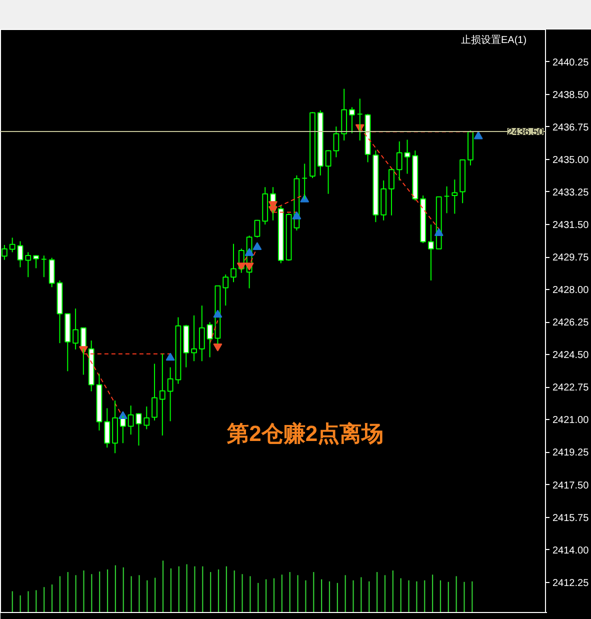  What do you see at coordinates (571, 226) in the screenshot?
I see `y-tick-label: 2431.50` at bounding box center [571, 226].